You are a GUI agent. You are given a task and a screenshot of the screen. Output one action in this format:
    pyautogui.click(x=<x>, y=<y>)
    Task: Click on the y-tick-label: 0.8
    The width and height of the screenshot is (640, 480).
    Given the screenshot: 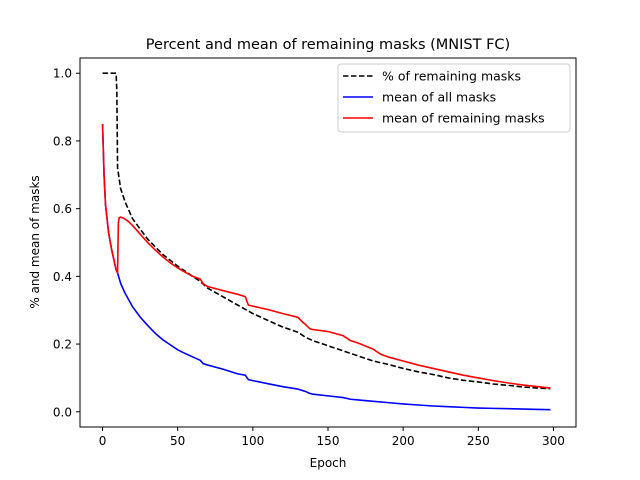 What is the action you would take?
    pyautogui.click(x=62, y=141)
    